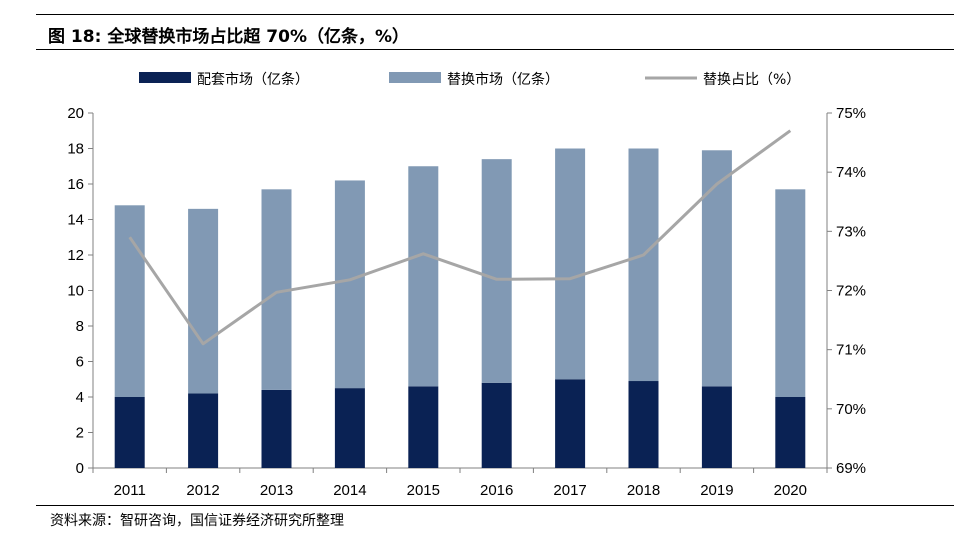 This screenshot has width=964, height=546. I want to click on y-right-tick-label: 70%, so click(851, 409).